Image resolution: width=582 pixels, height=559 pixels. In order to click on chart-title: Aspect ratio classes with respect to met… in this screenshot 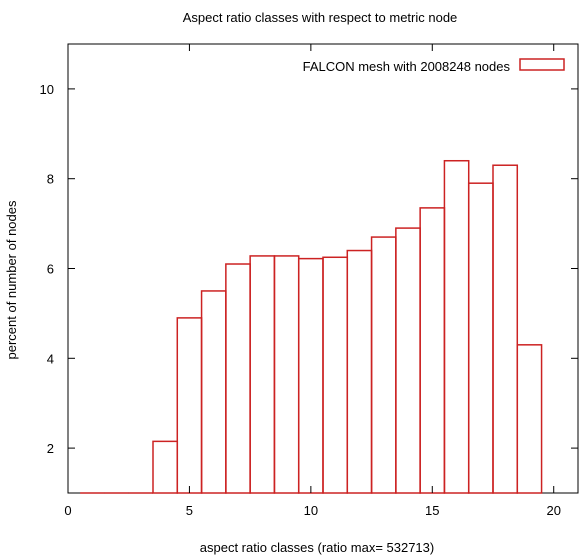, I will do `click(320, 17)`.